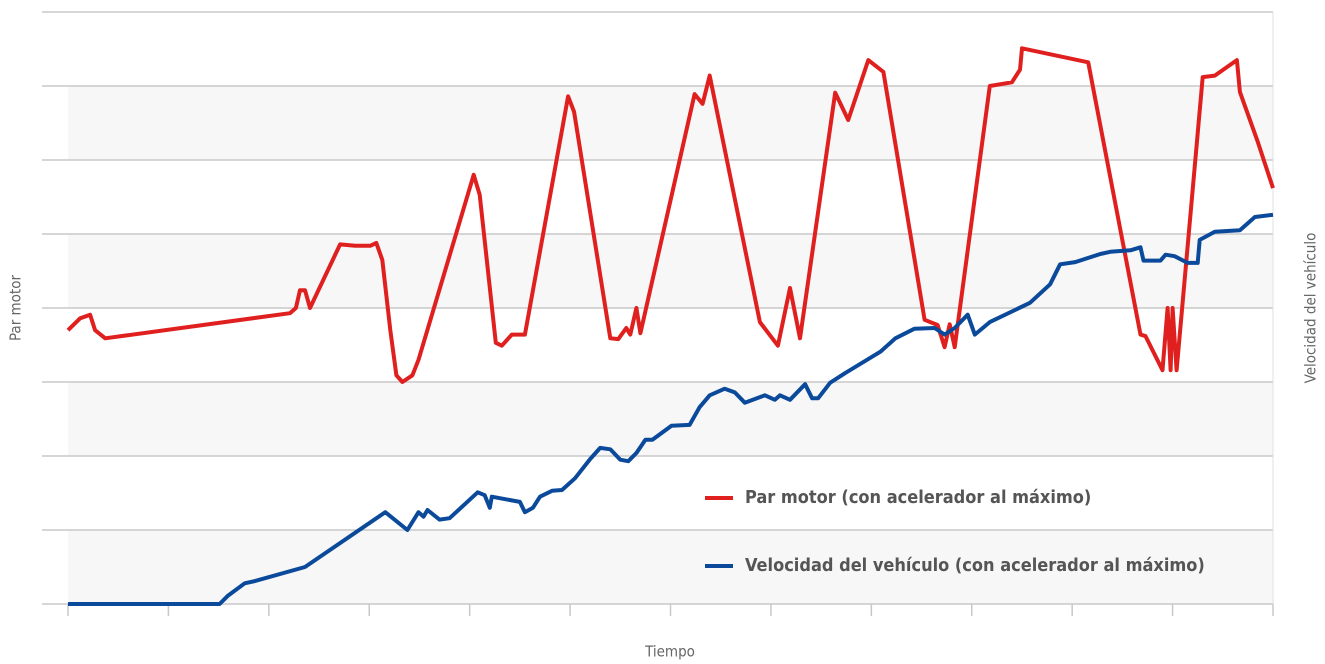 The width and height of the screenshot is (1325, 664). I want to click on legend-text: Par motor (con acelerador al máximo), so click(918, 497).